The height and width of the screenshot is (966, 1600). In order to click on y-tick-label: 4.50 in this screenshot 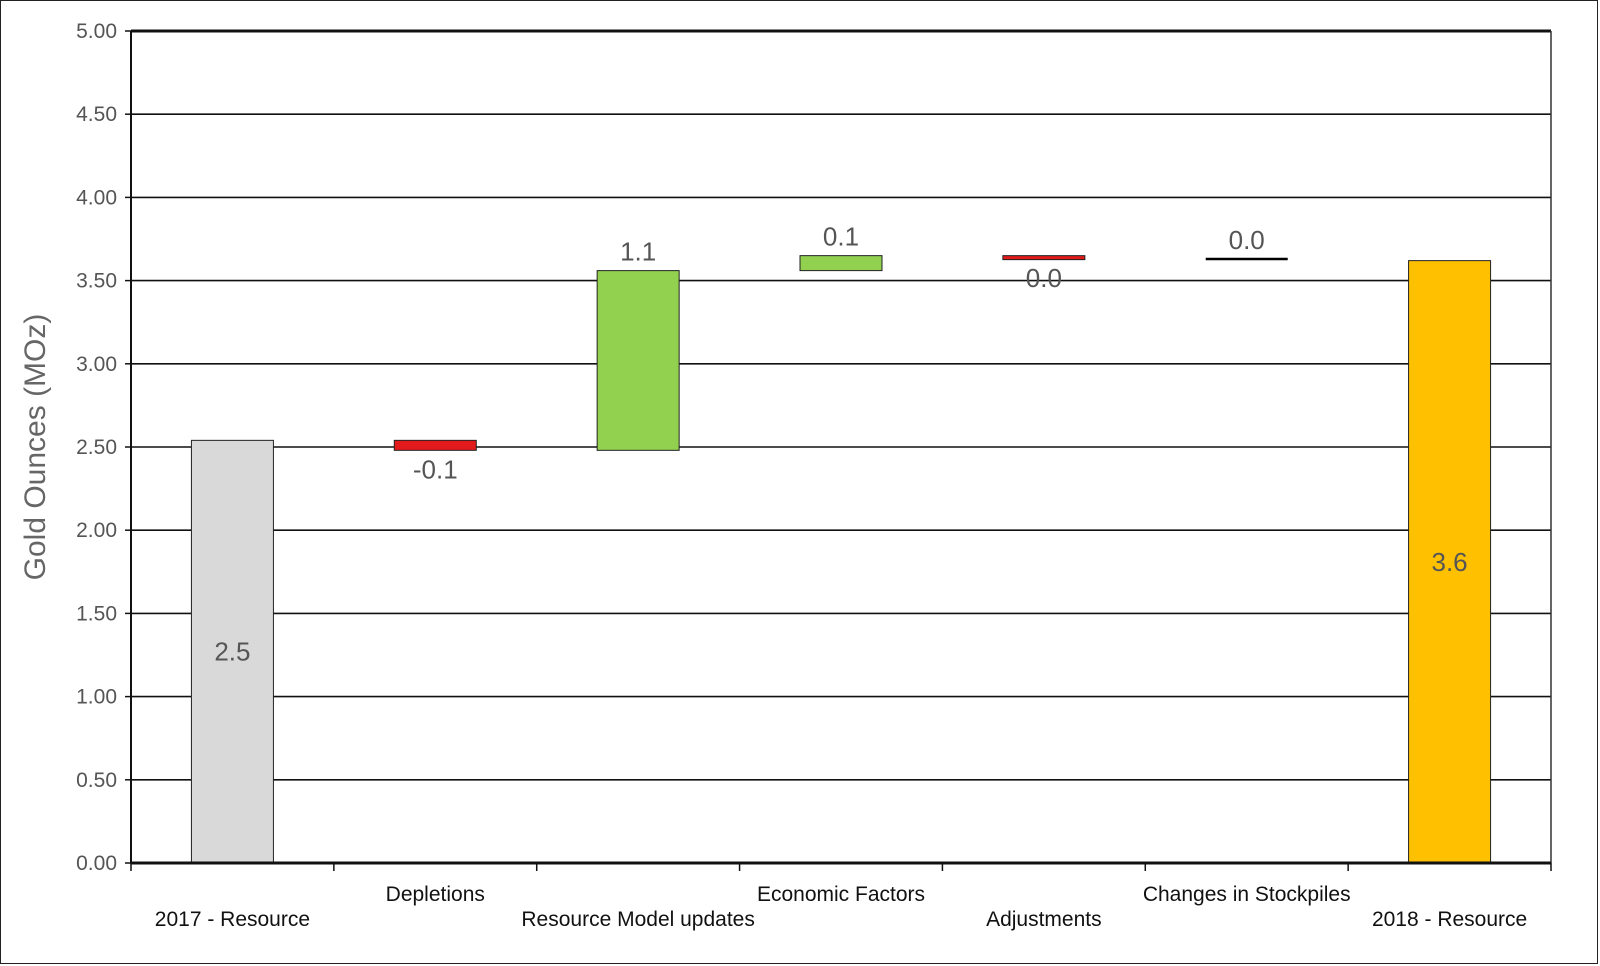, I will do `click(96, 114)`.